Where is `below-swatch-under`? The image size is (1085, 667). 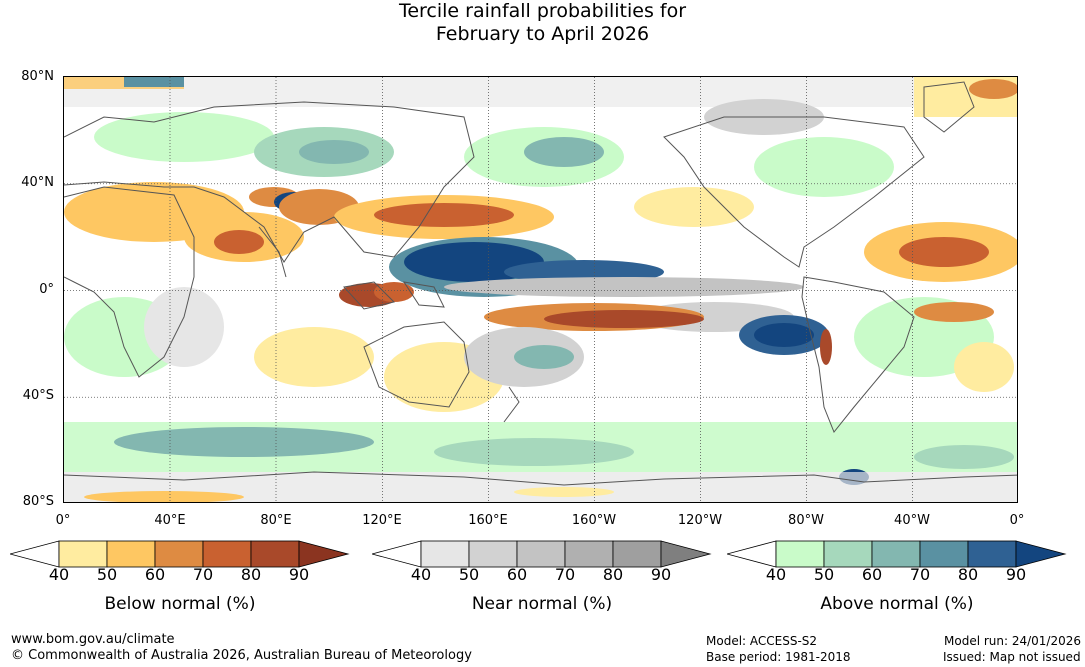
below-swatch-under is located at coordinates (35, 554).